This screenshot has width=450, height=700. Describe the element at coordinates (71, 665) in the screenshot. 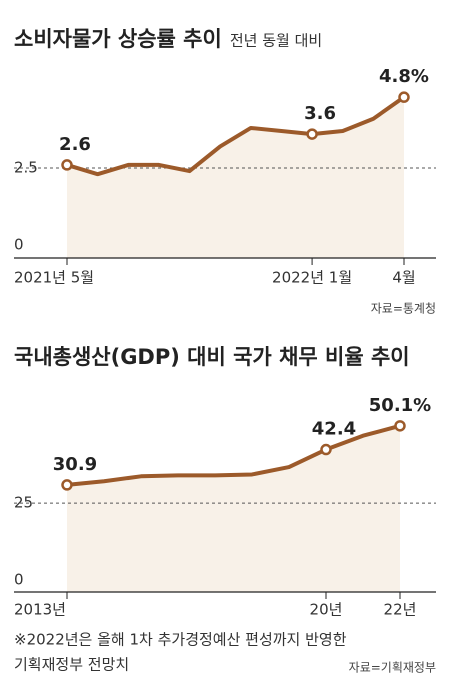

I see `note: 기획재정부 전망치` at that location.